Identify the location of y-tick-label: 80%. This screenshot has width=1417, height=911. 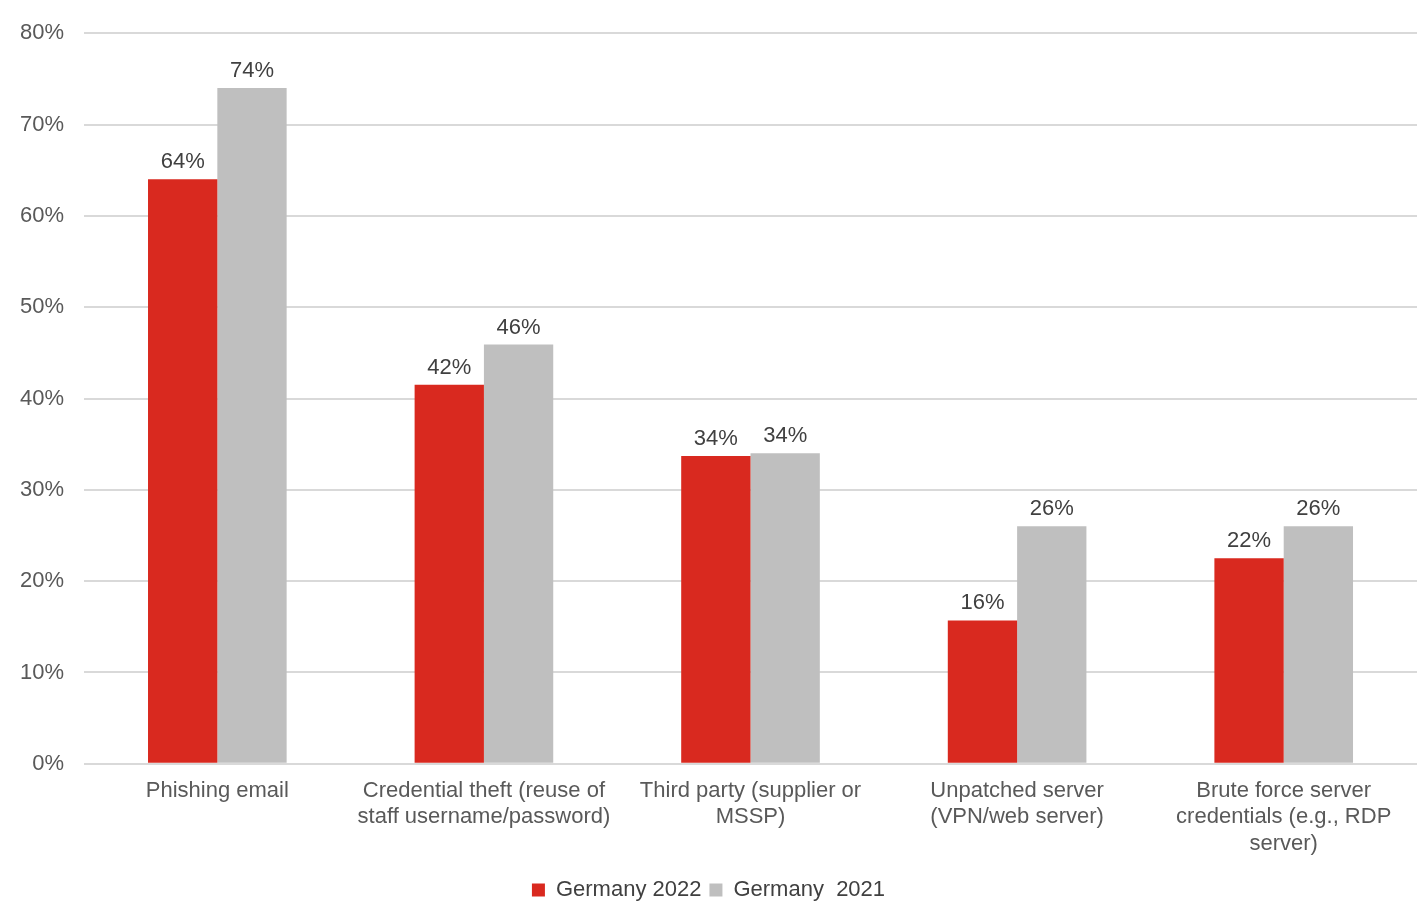
(42, 32).